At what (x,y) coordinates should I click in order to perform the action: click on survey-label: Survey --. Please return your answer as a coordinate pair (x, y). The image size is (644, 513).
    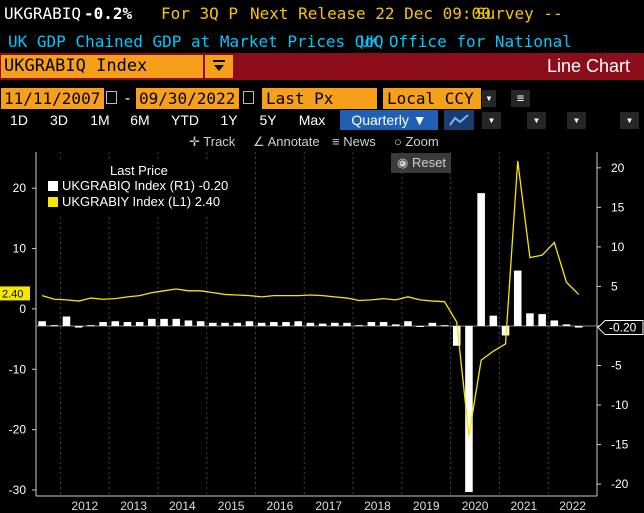
    Looking at the image, I should click on (519, 13).